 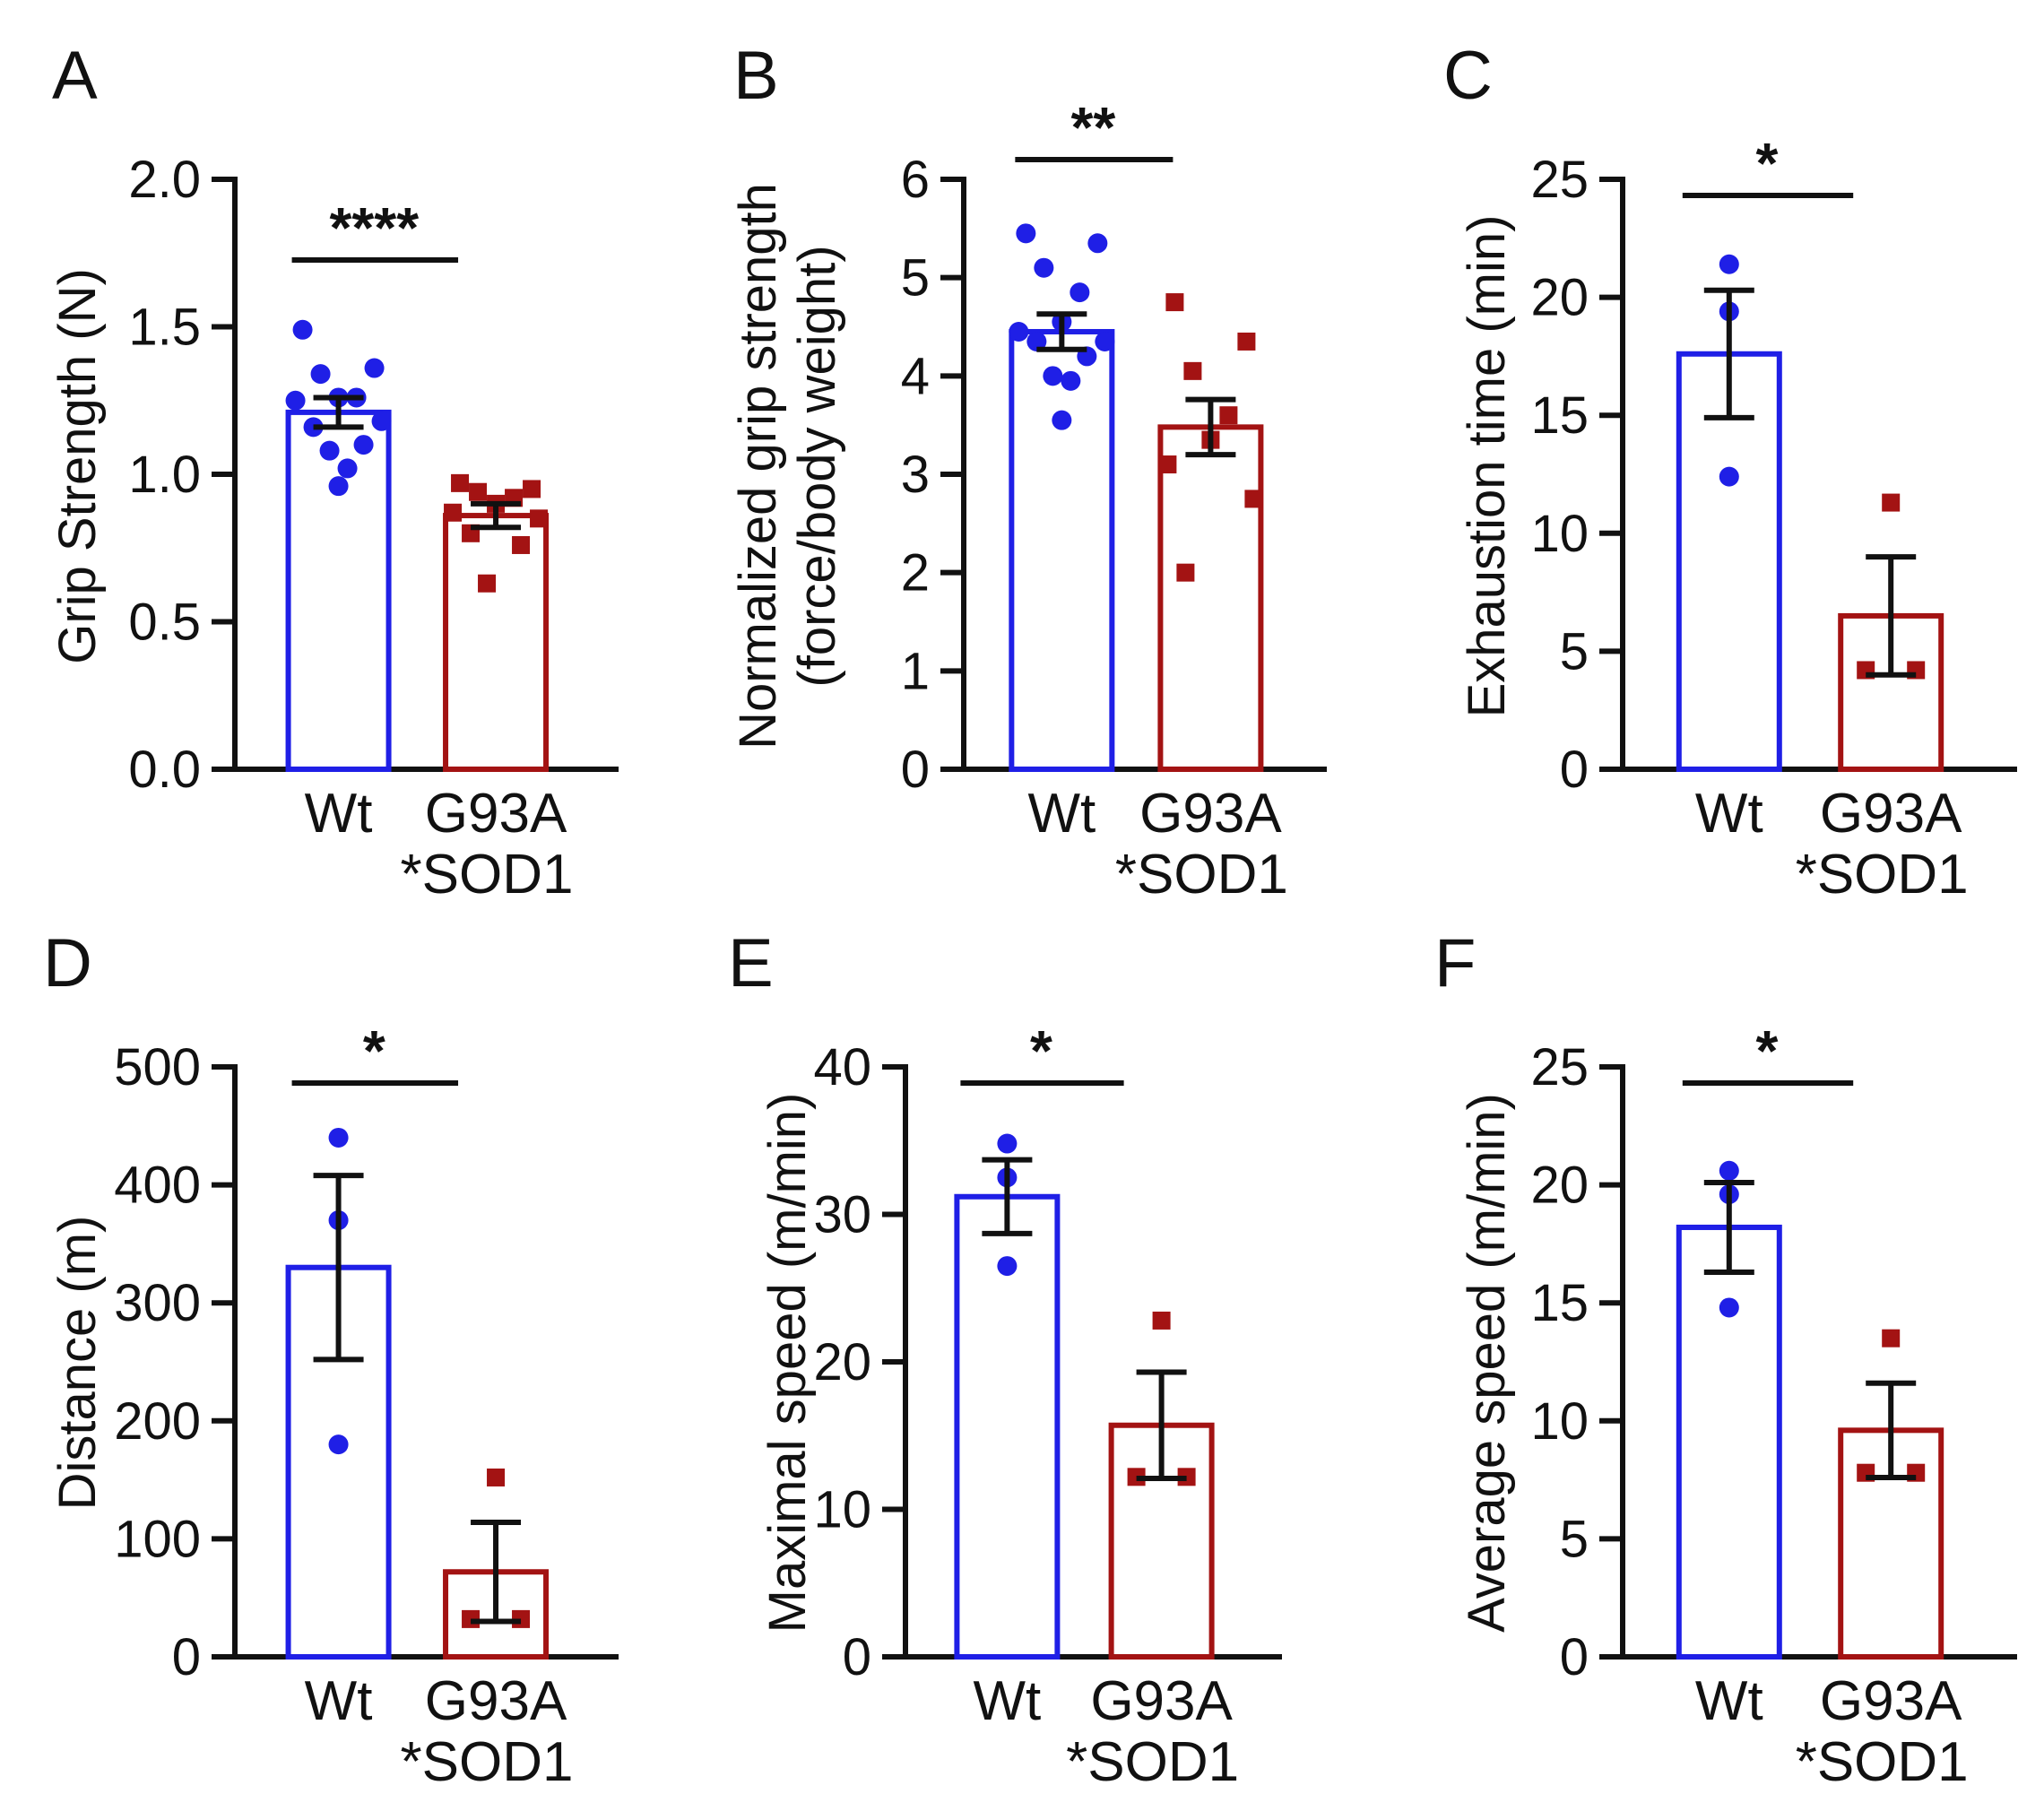 I want to click on y-tick-label: 200, so click(x=157, y=1421).